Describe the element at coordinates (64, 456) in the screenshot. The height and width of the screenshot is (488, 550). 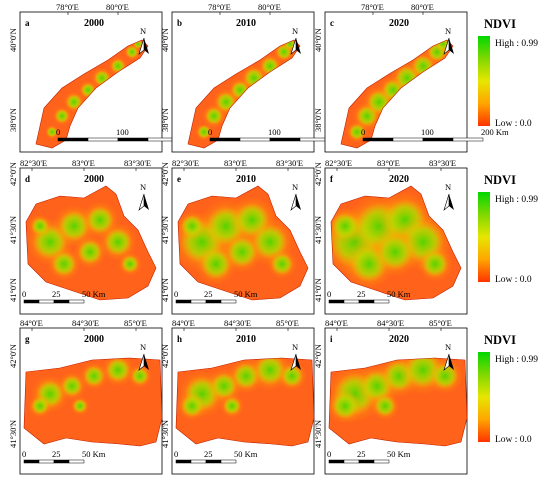
I see `scale-bar: 0 25 50 Km` at that location.